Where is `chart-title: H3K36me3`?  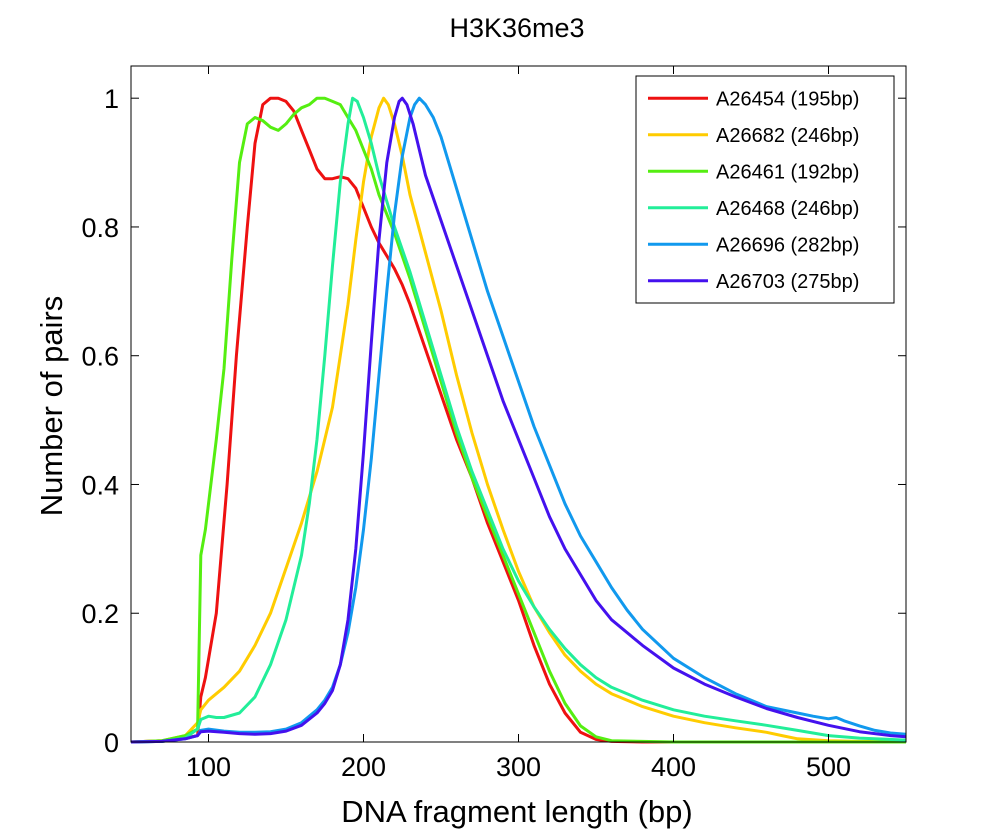 chart-title: H3K36me3 is located at coordinates (516, 28).